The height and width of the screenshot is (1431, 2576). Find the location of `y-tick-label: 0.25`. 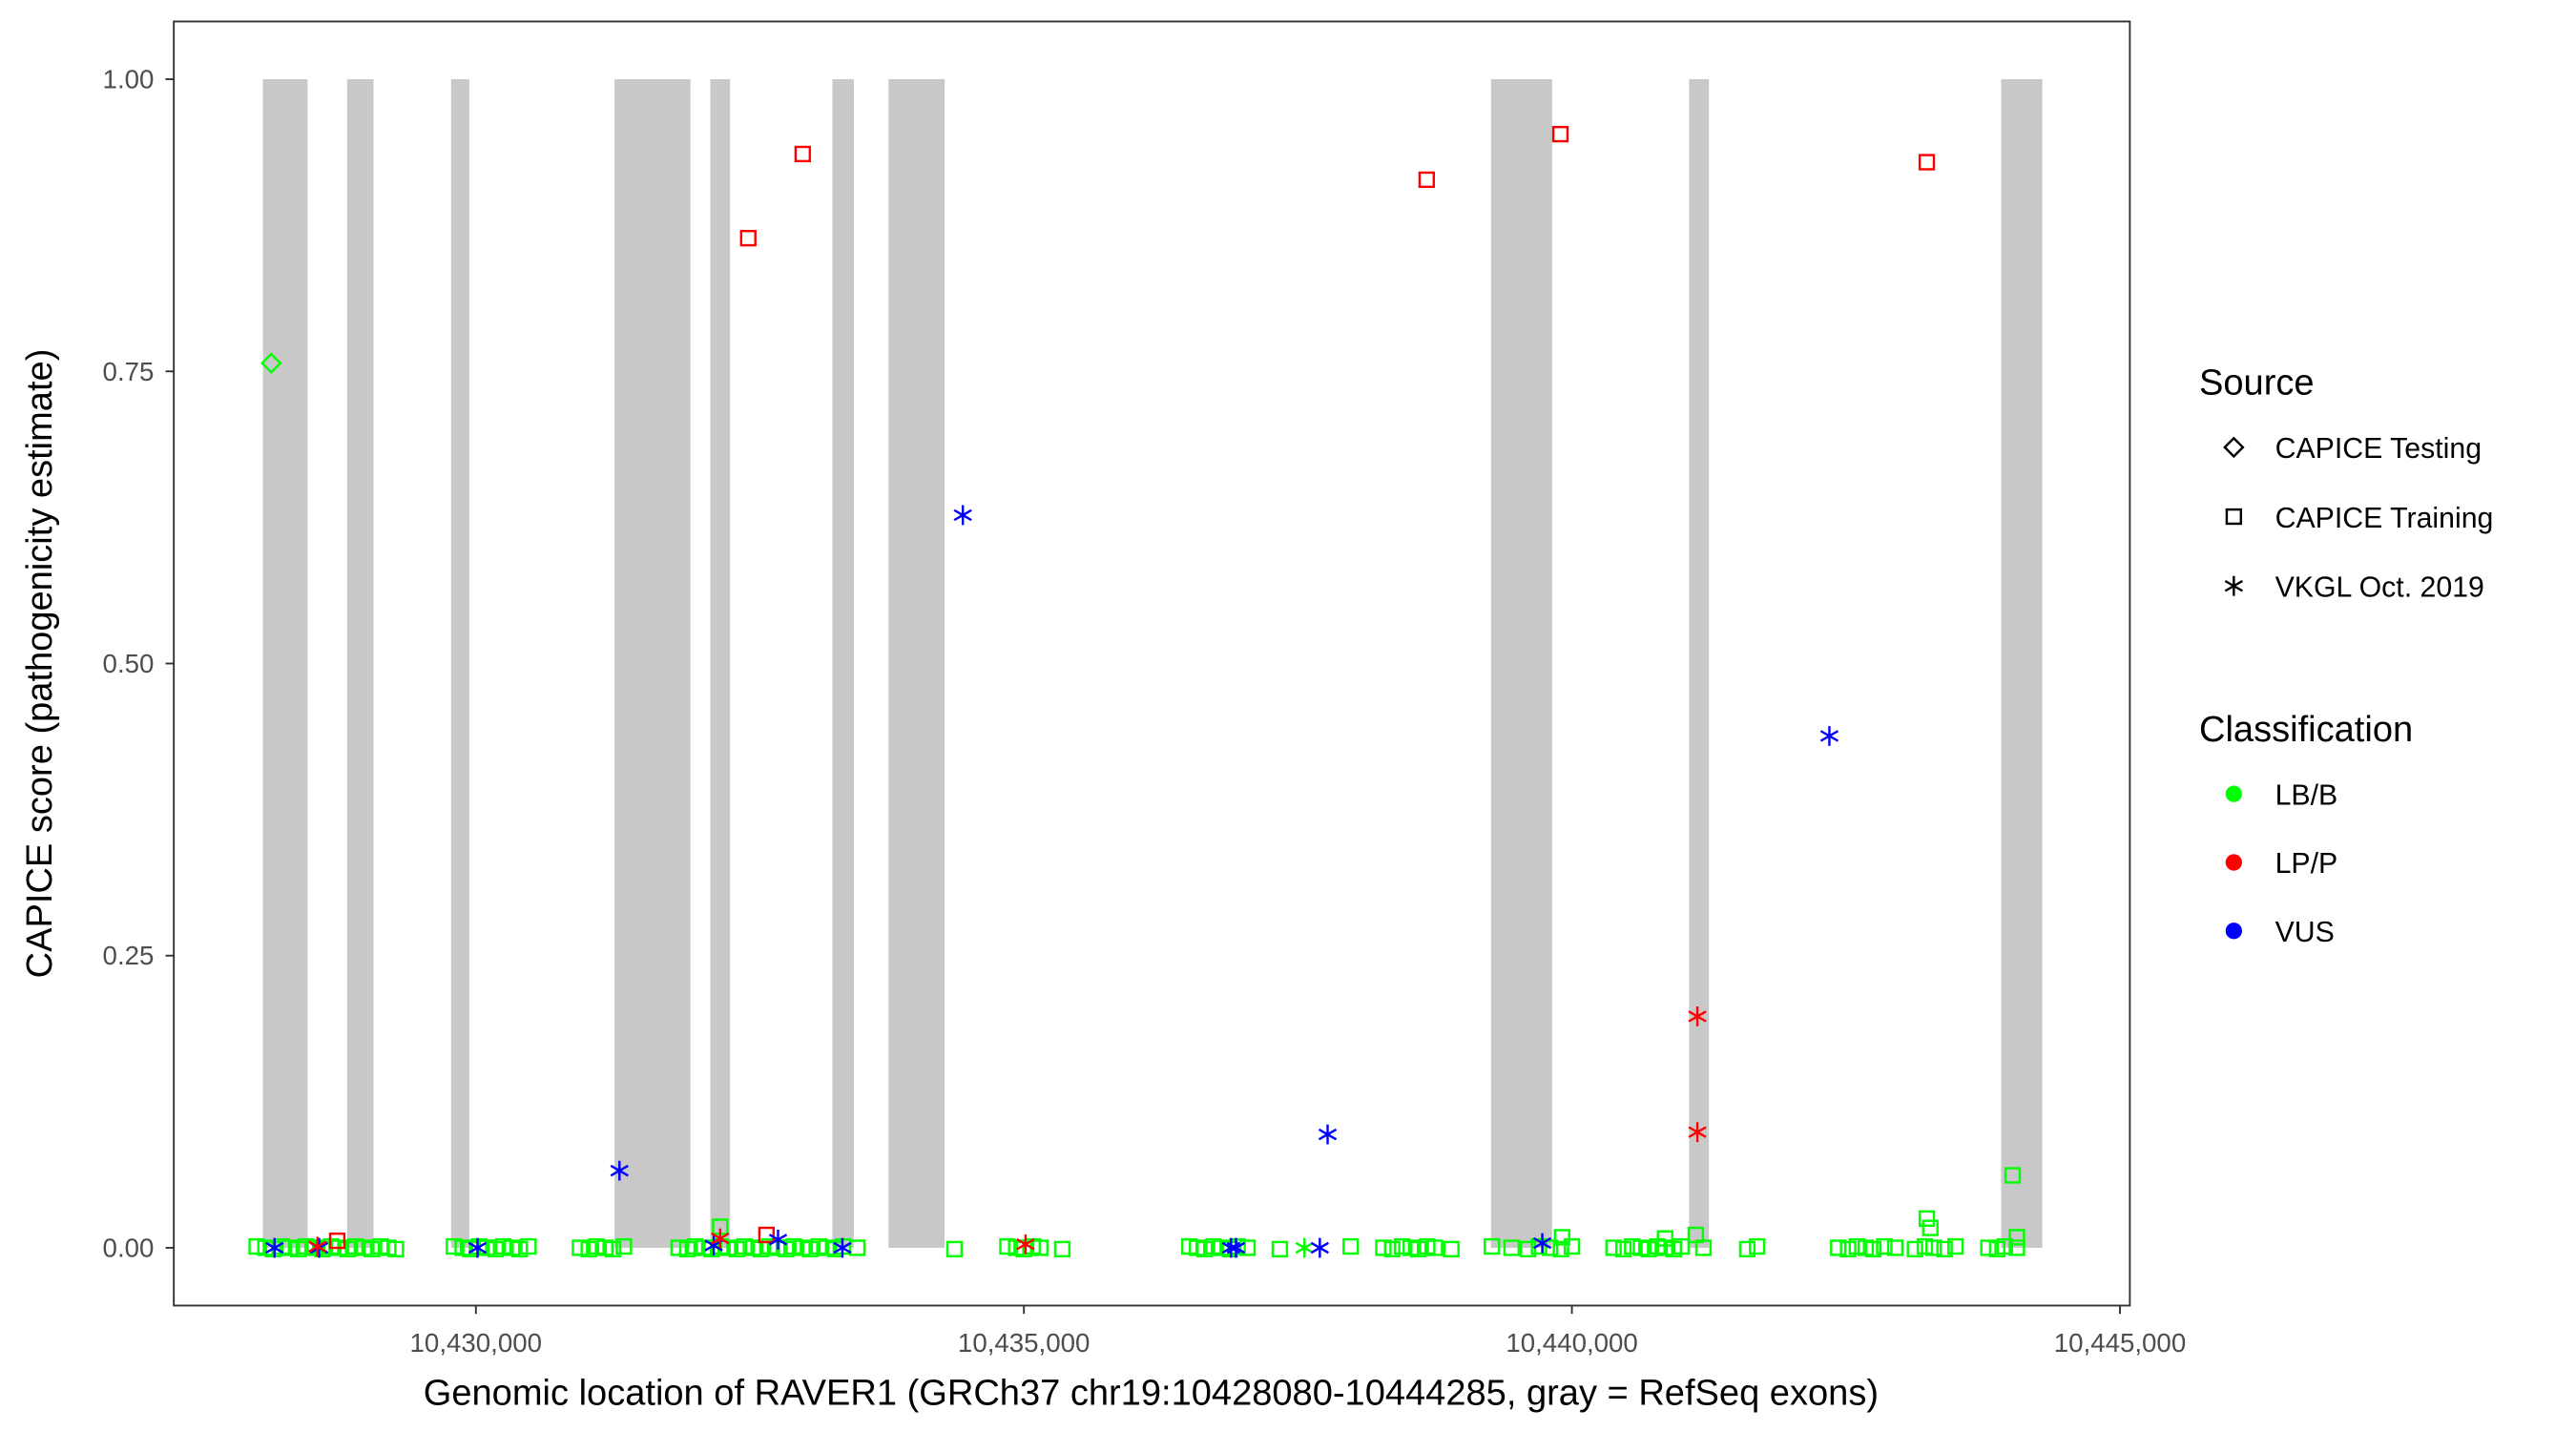

y-tick-label: 0.25 is located at coordinates (129, 955).